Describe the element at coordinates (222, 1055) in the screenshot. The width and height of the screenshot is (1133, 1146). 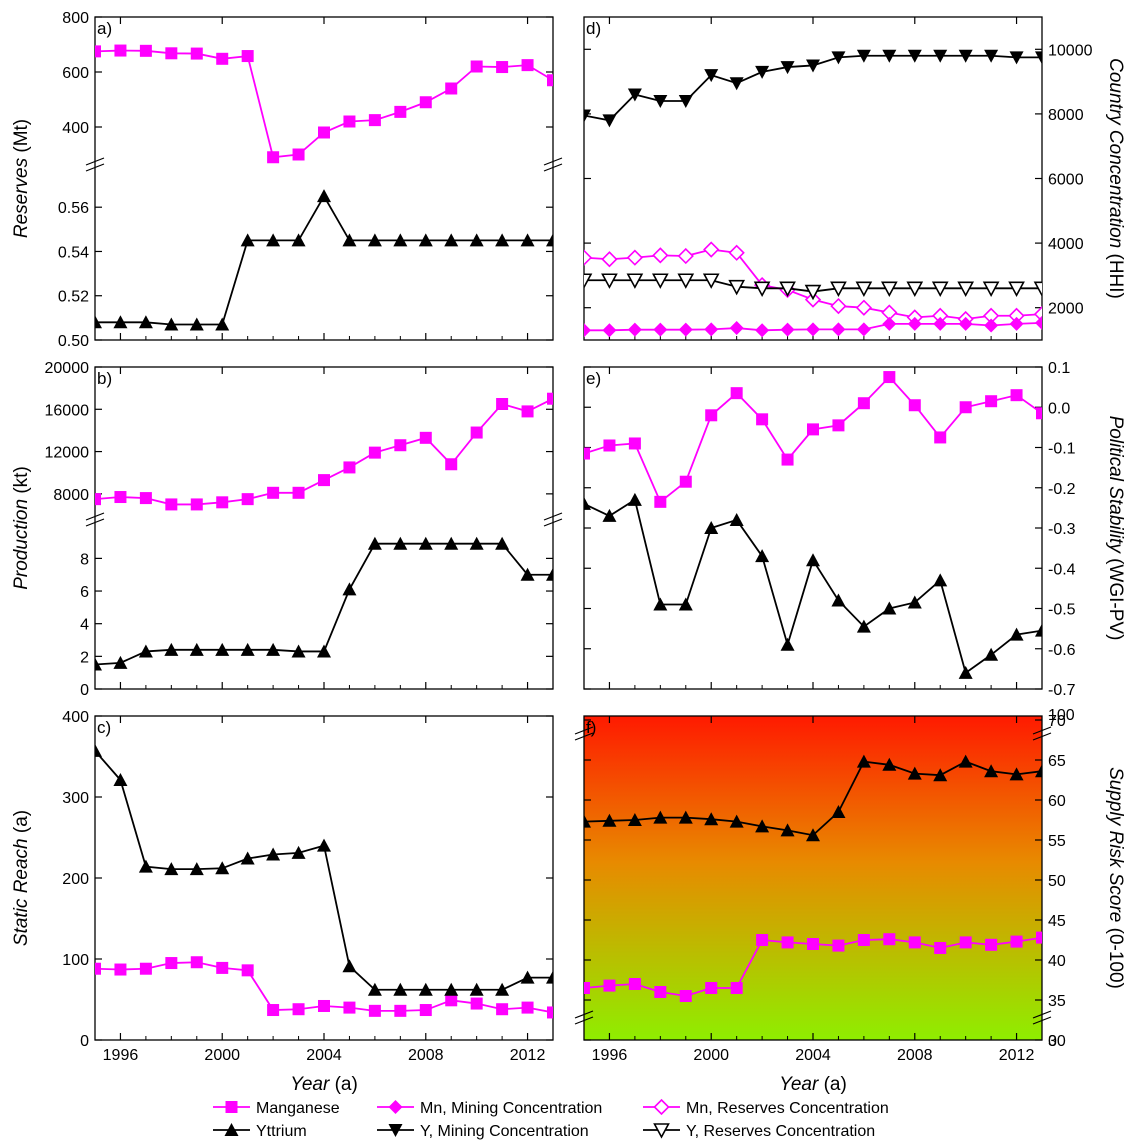
I see `x-tick-label: 2000` at that location.